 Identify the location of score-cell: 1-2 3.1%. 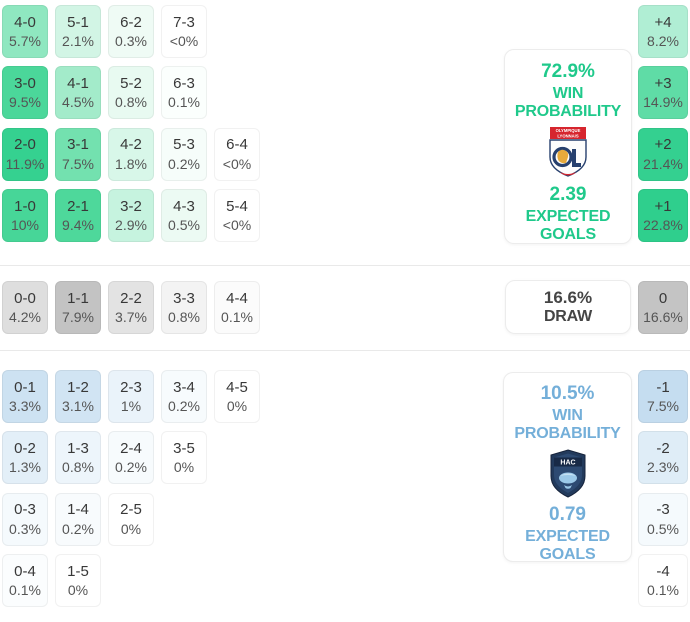
(78, 396).